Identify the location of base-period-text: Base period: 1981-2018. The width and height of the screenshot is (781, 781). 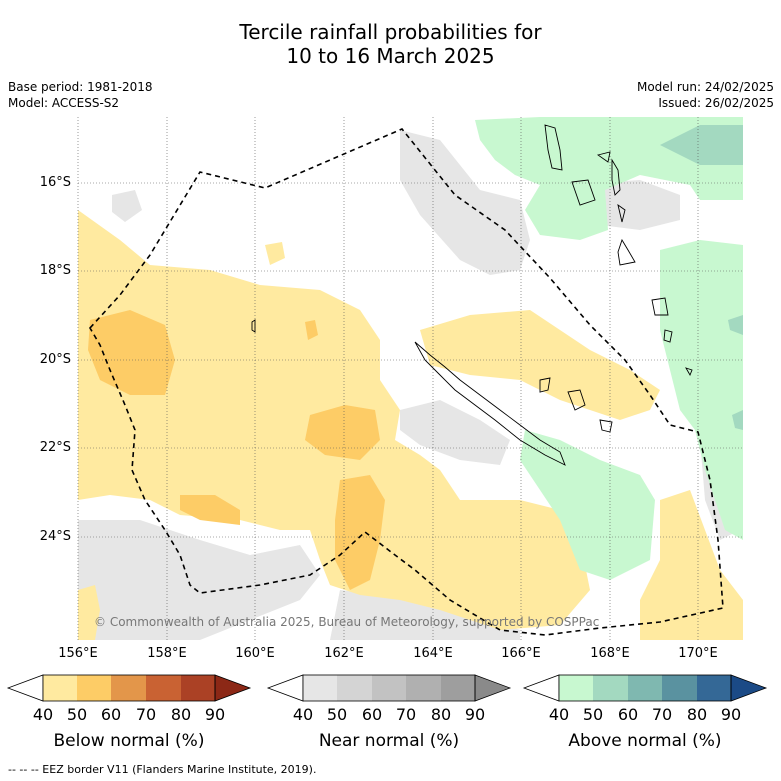
(80, 87).